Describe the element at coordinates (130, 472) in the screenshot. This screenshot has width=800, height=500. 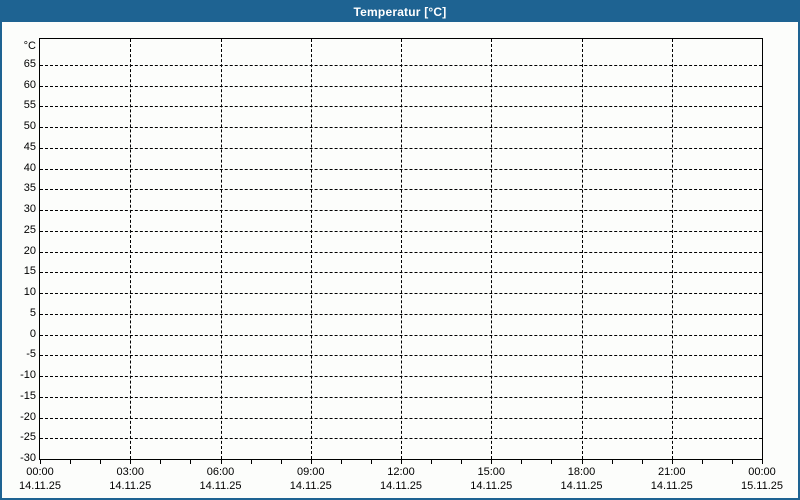
I see `x-time-label: 03:00` at that location.